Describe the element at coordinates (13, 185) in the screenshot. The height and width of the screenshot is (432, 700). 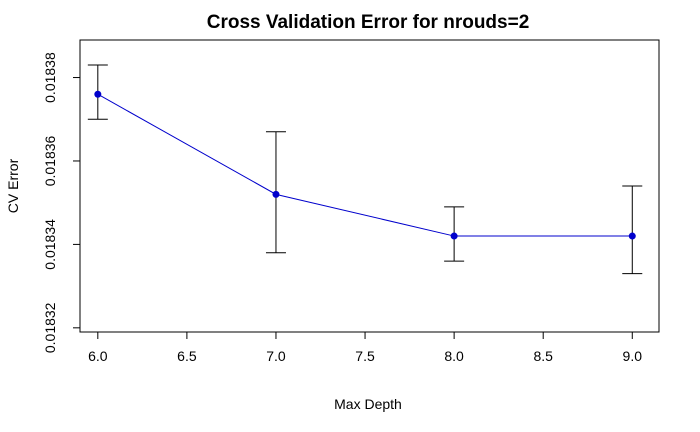
I see `y-axis-label: CV Error` at that location.